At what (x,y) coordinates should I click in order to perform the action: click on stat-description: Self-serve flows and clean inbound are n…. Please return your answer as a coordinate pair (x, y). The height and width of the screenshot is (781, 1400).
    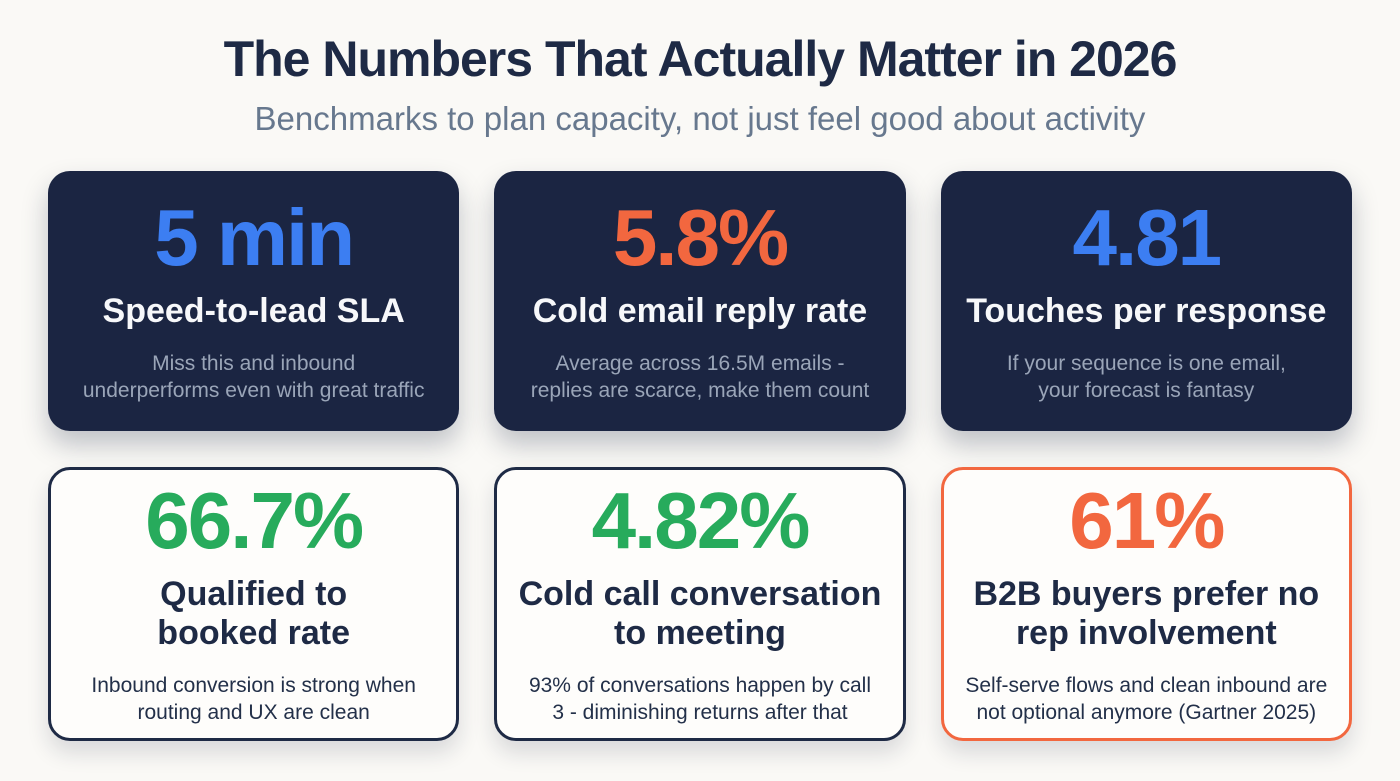
    Looking at the image, I should click on (1146, 699).